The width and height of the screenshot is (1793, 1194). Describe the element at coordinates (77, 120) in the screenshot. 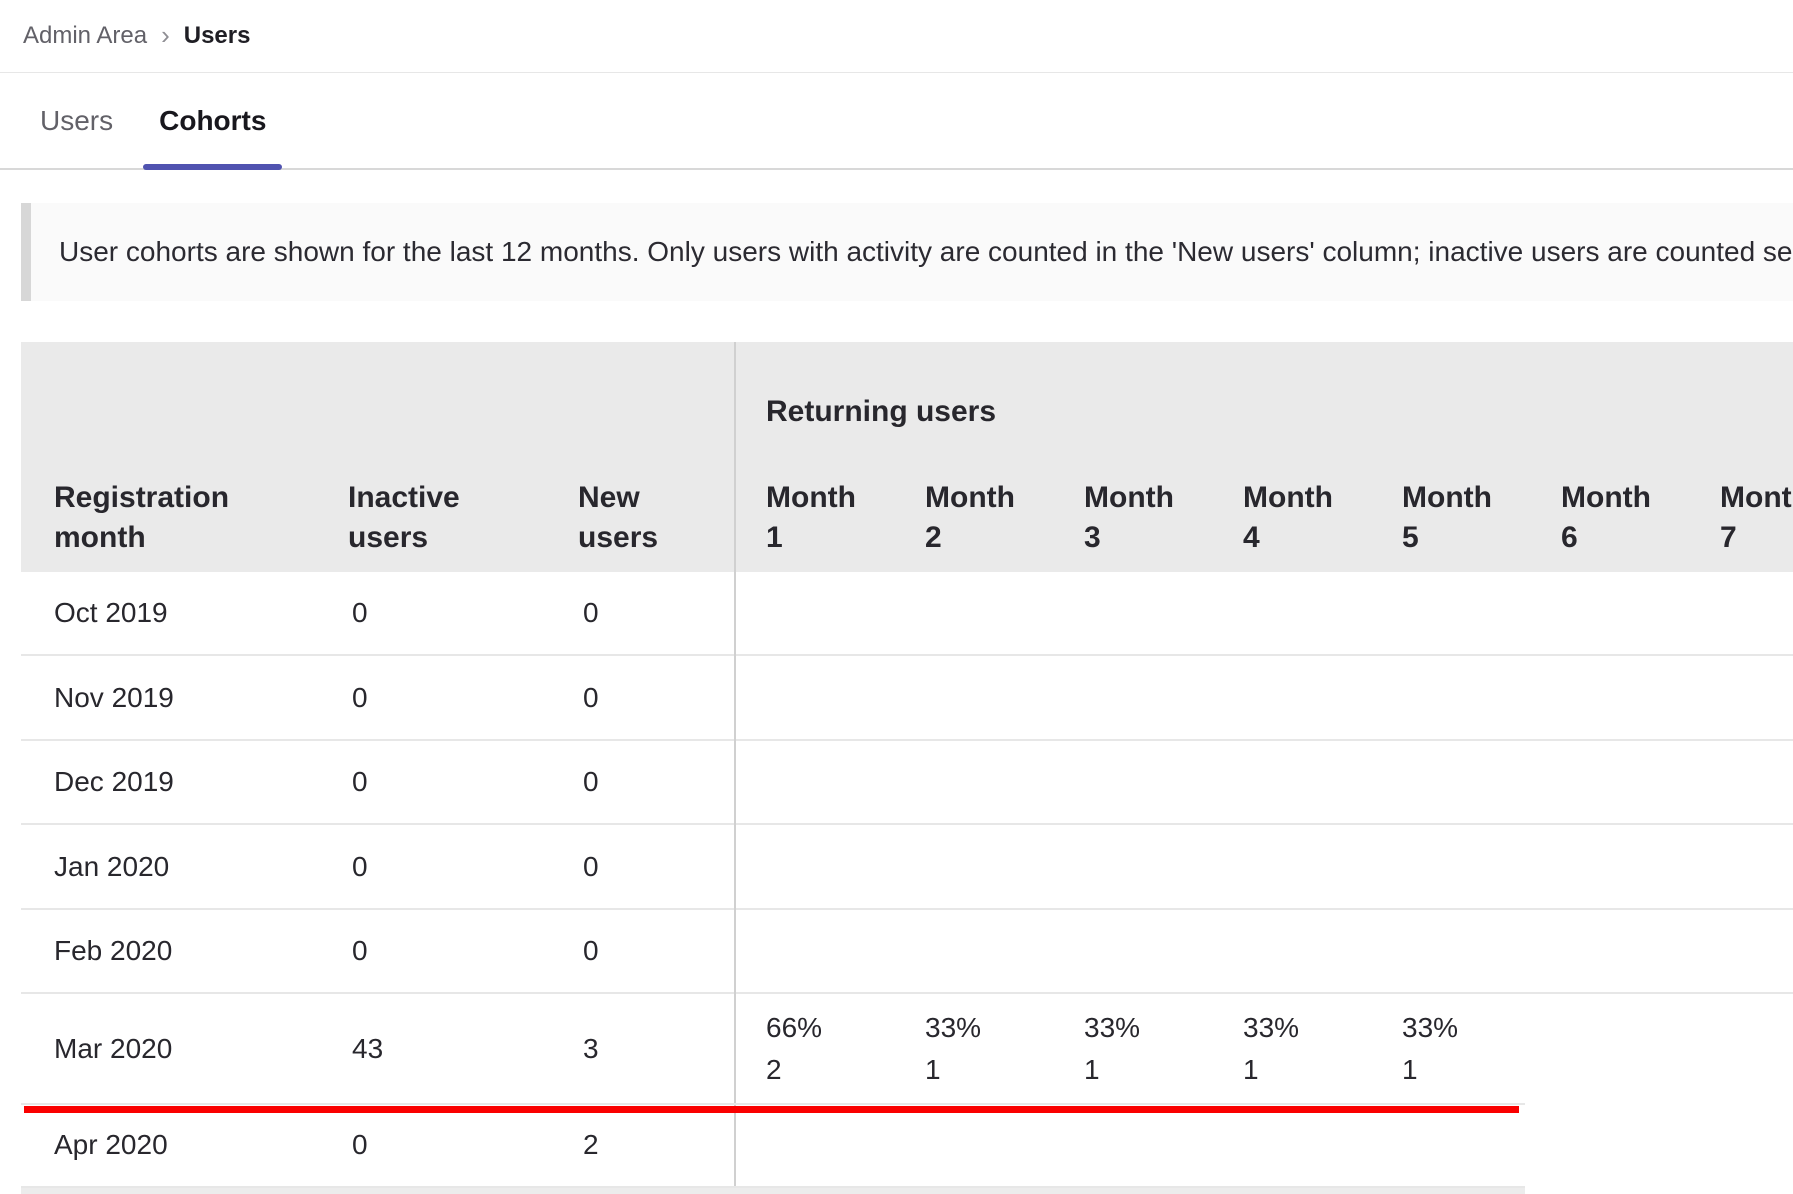

I see `tab-users: Users` at that location.